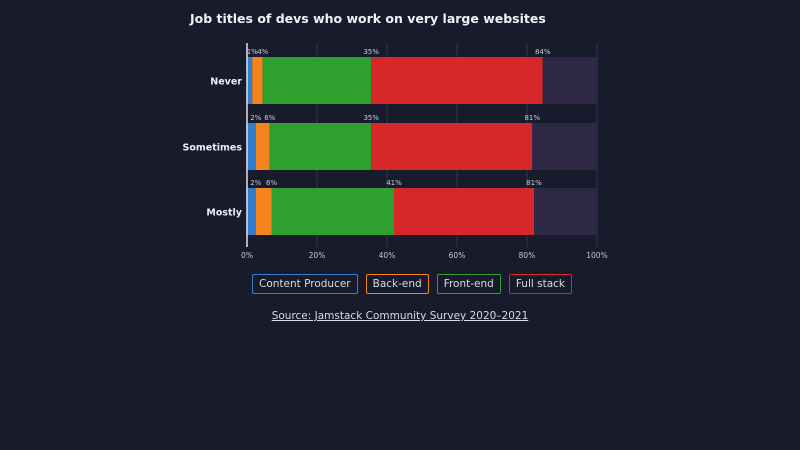  I want to click on data-label: 4%, so click(262, 52).